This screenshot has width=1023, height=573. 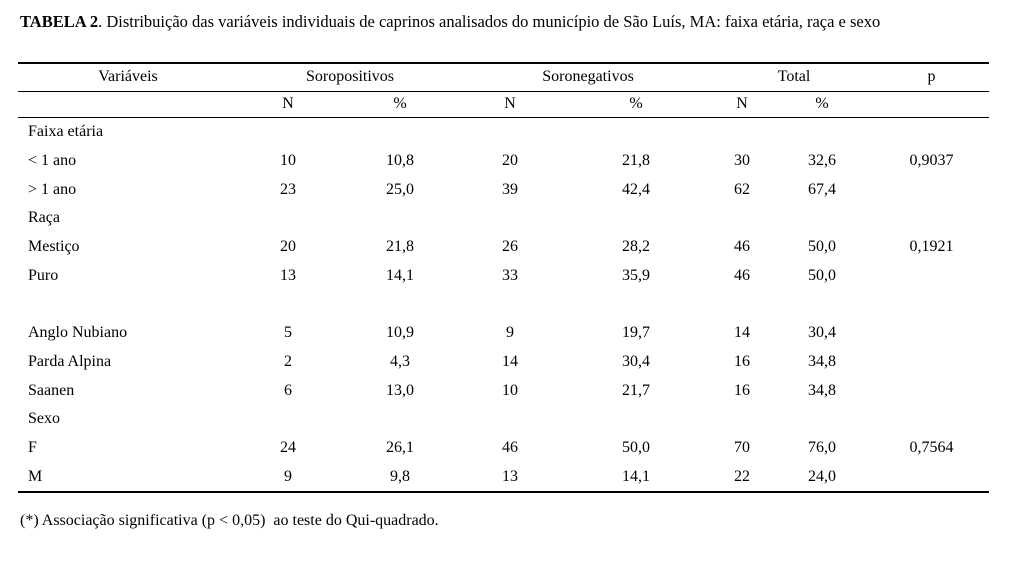 I want to click on table-row: Mestiço 20 21,8 26 28,2 46 50,0 0,1921, so click(x=503, y=247).